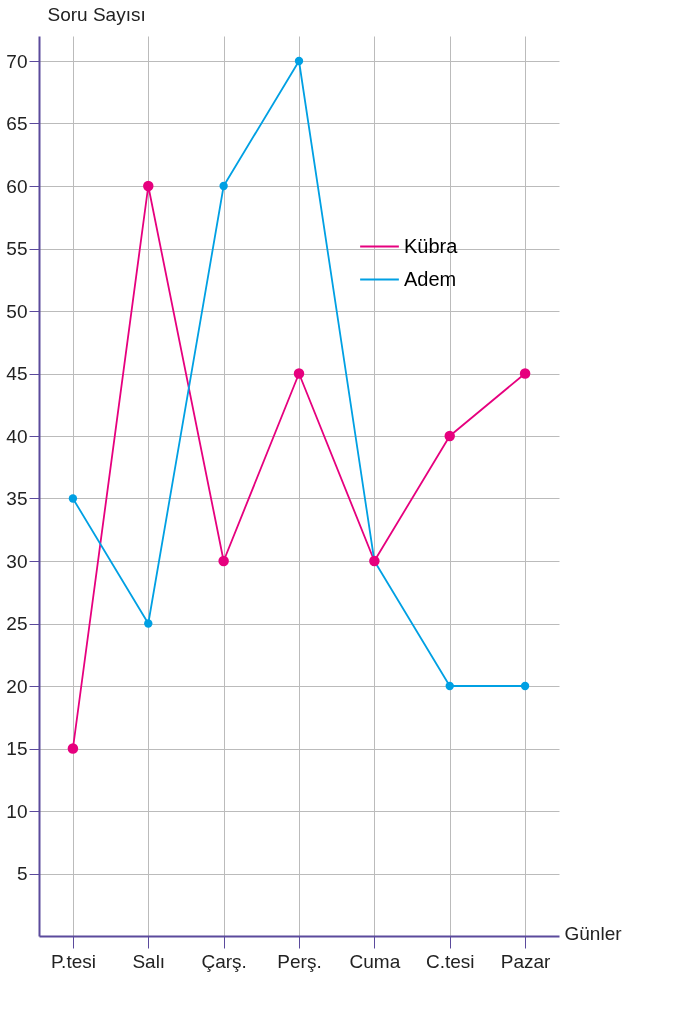 This screenshot has width=692, height=1018. Describe the element at coordinates (375, 961) in the screenshot. I see `x-tick-label: Cuma` at that location.